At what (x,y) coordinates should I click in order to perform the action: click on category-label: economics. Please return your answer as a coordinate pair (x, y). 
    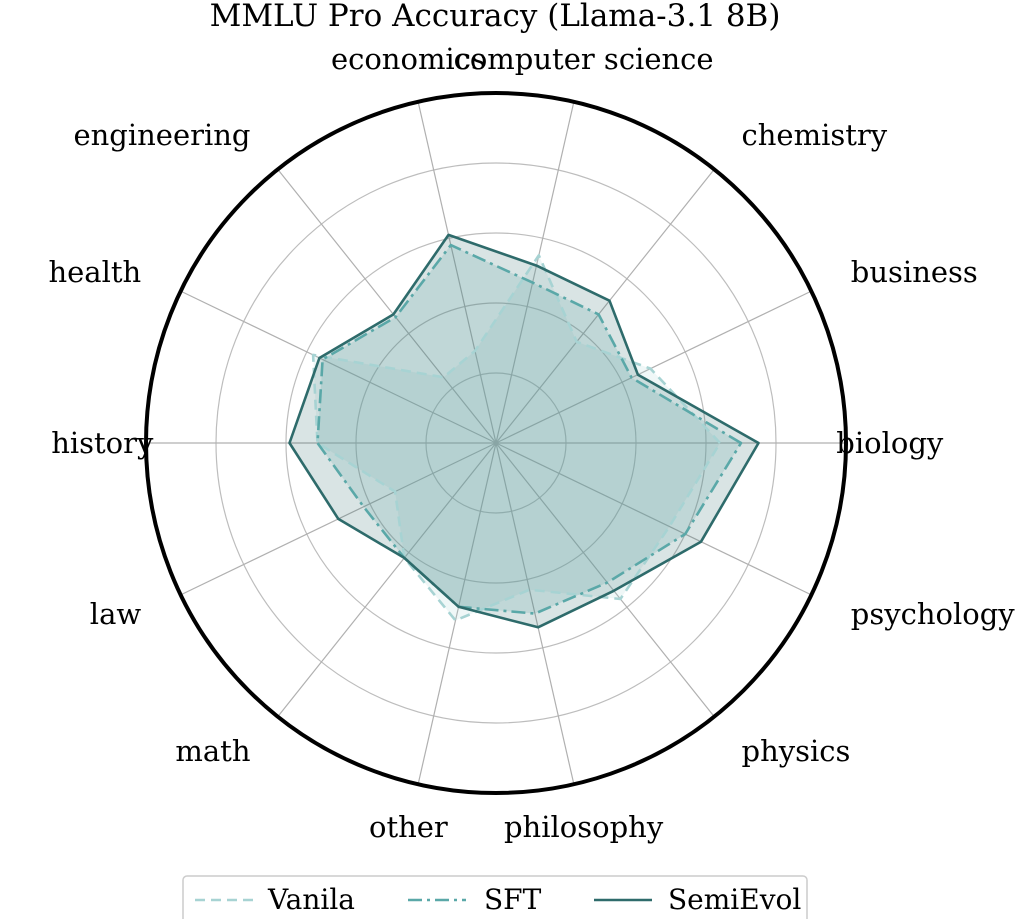
    Looking at the image, I should click on (408, 59).